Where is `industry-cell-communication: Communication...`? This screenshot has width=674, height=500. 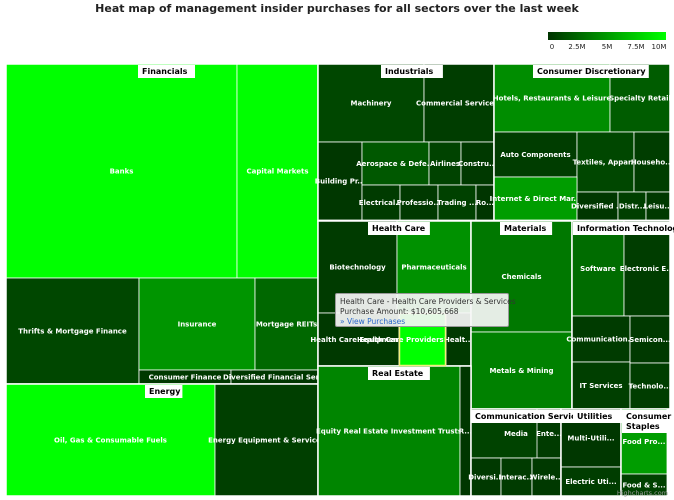
industry-cell-communication: Communication... is located at coordinates (601, 339).